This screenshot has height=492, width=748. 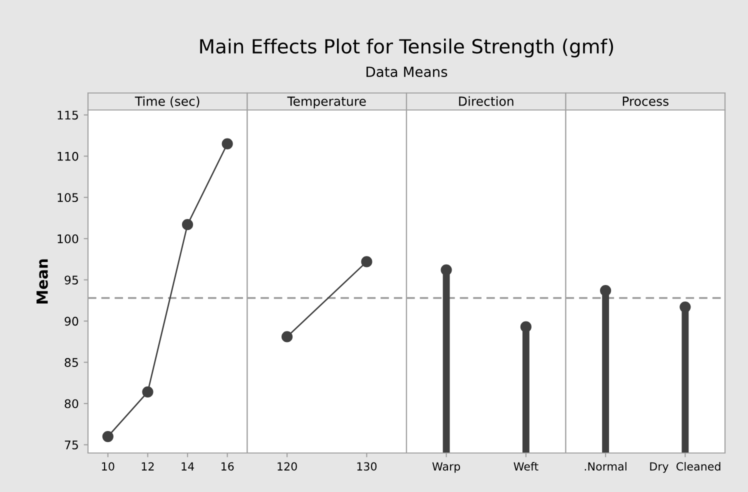 What do you see at coordinates (326, 102) in the screenshot?
I see `chart-title: Temperature` at bounding box center [326, 102].